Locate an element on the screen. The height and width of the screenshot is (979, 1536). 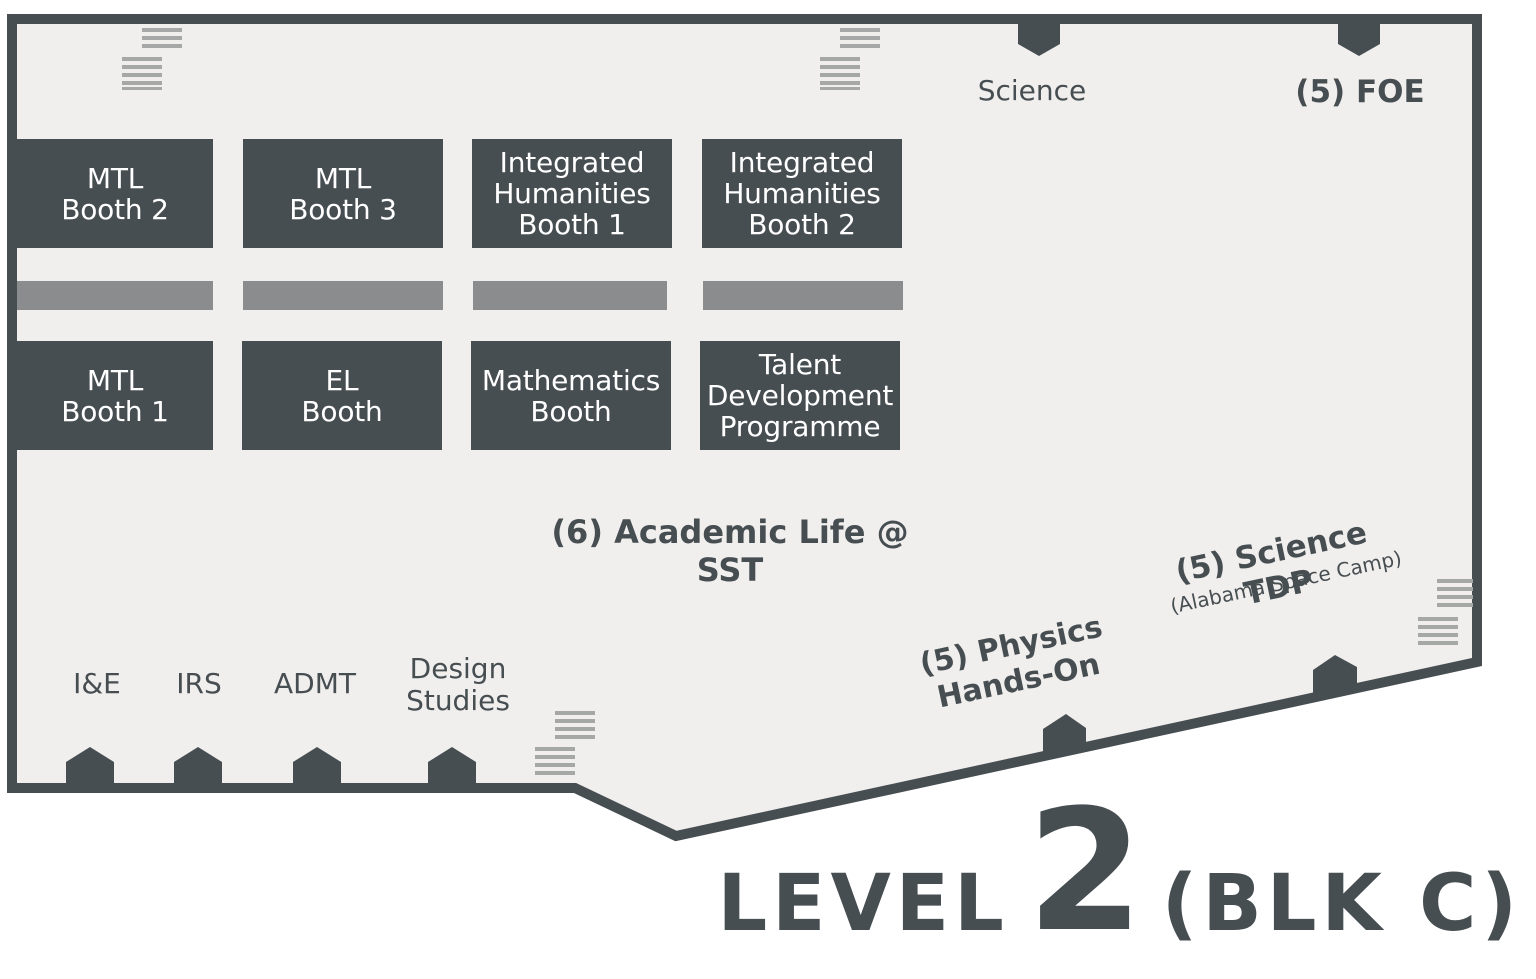
booth-integrated-humanities-1: Integrated Humanities Booth 1 is located at coordinates (572, 193).